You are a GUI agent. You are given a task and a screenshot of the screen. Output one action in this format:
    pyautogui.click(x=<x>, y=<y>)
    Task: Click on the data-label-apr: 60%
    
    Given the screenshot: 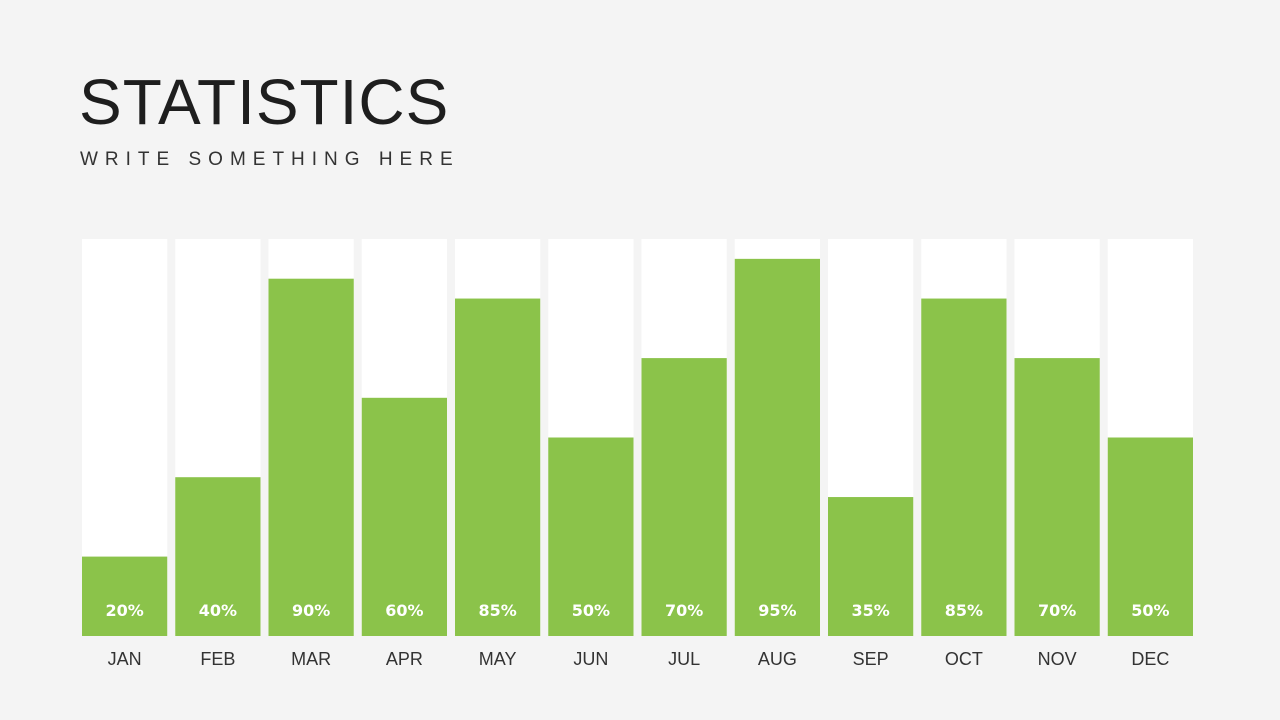 What is the action you would take?
    pyautogui.click(x=404, y=610)
    